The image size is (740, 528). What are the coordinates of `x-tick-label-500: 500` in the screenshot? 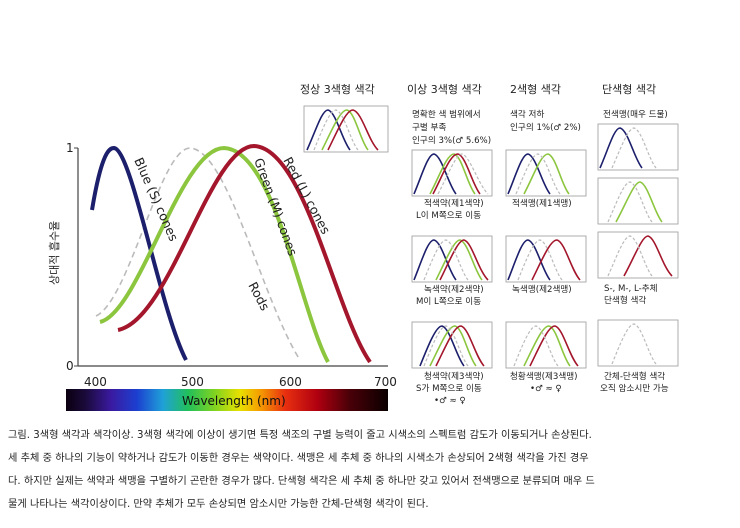 It's located at (192, 382).